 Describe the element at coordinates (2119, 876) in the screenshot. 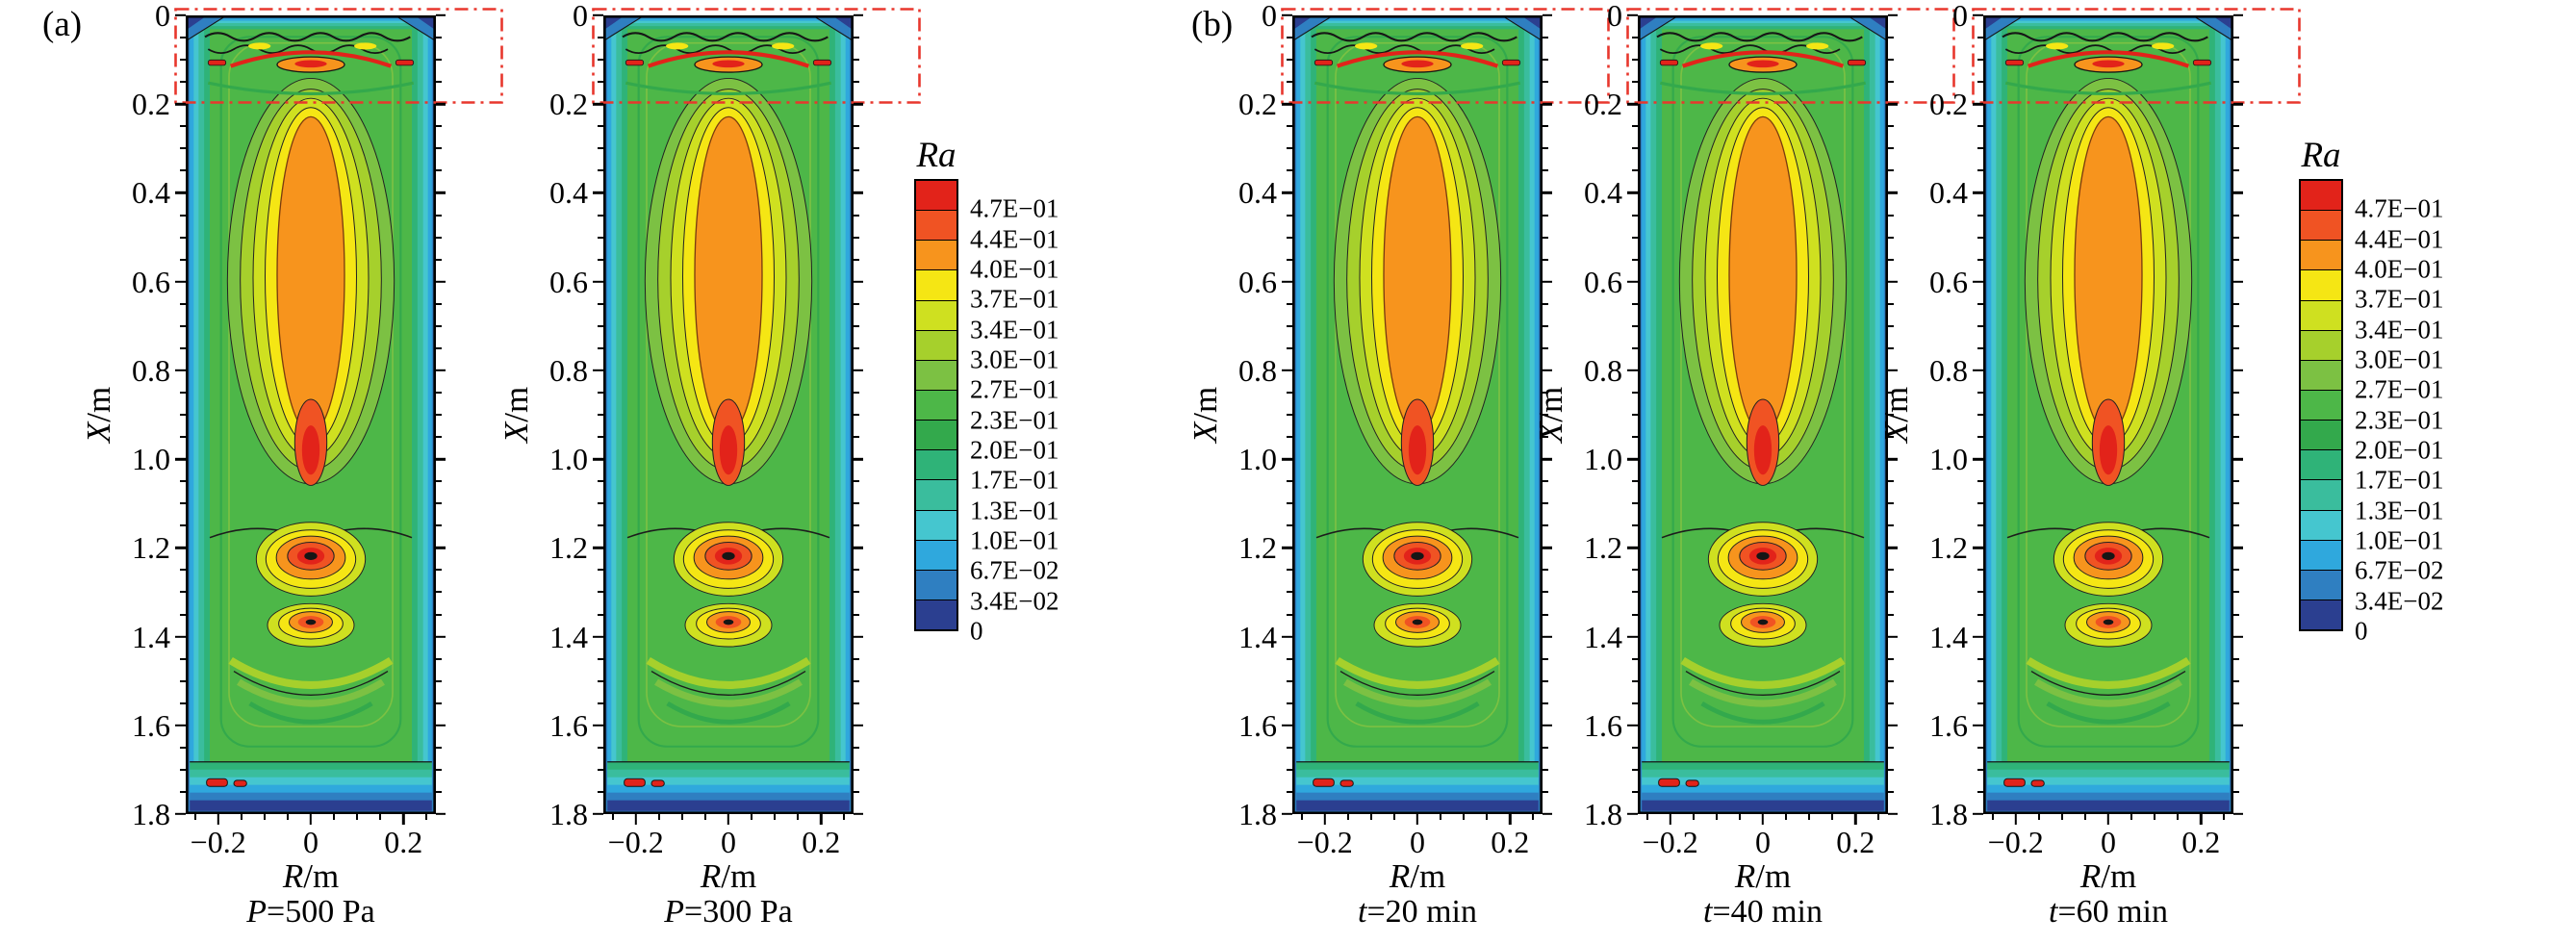

I see `x-axis-unit: /m` at that location.